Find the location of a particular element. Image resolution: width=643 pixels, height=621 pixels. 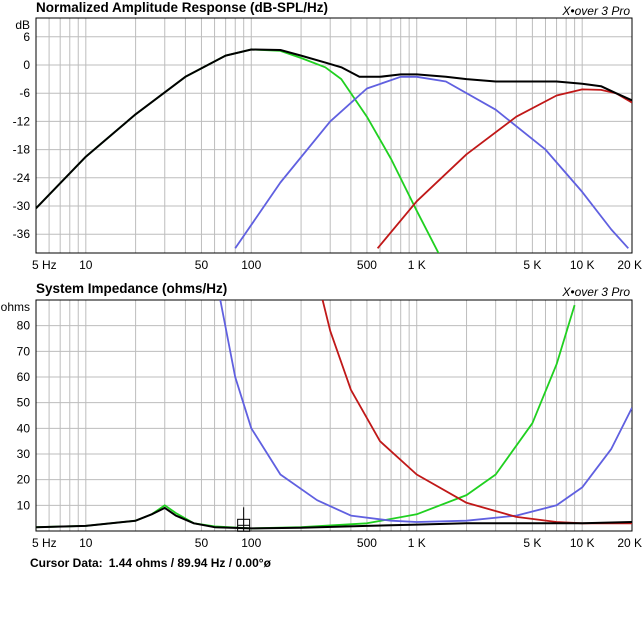

y-tick-label: 40 is located at coordinates (24, 428).